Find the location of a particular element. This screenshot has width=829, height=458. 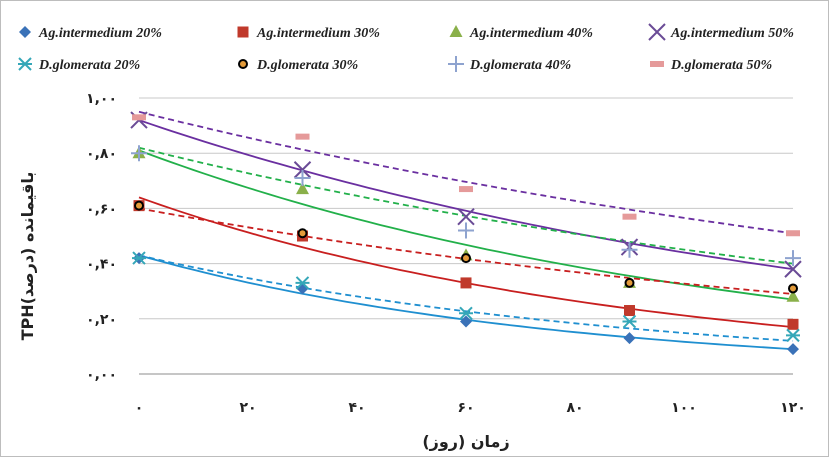

x-tick-label: ۱۰۰ is located at coordinates (684, 408).